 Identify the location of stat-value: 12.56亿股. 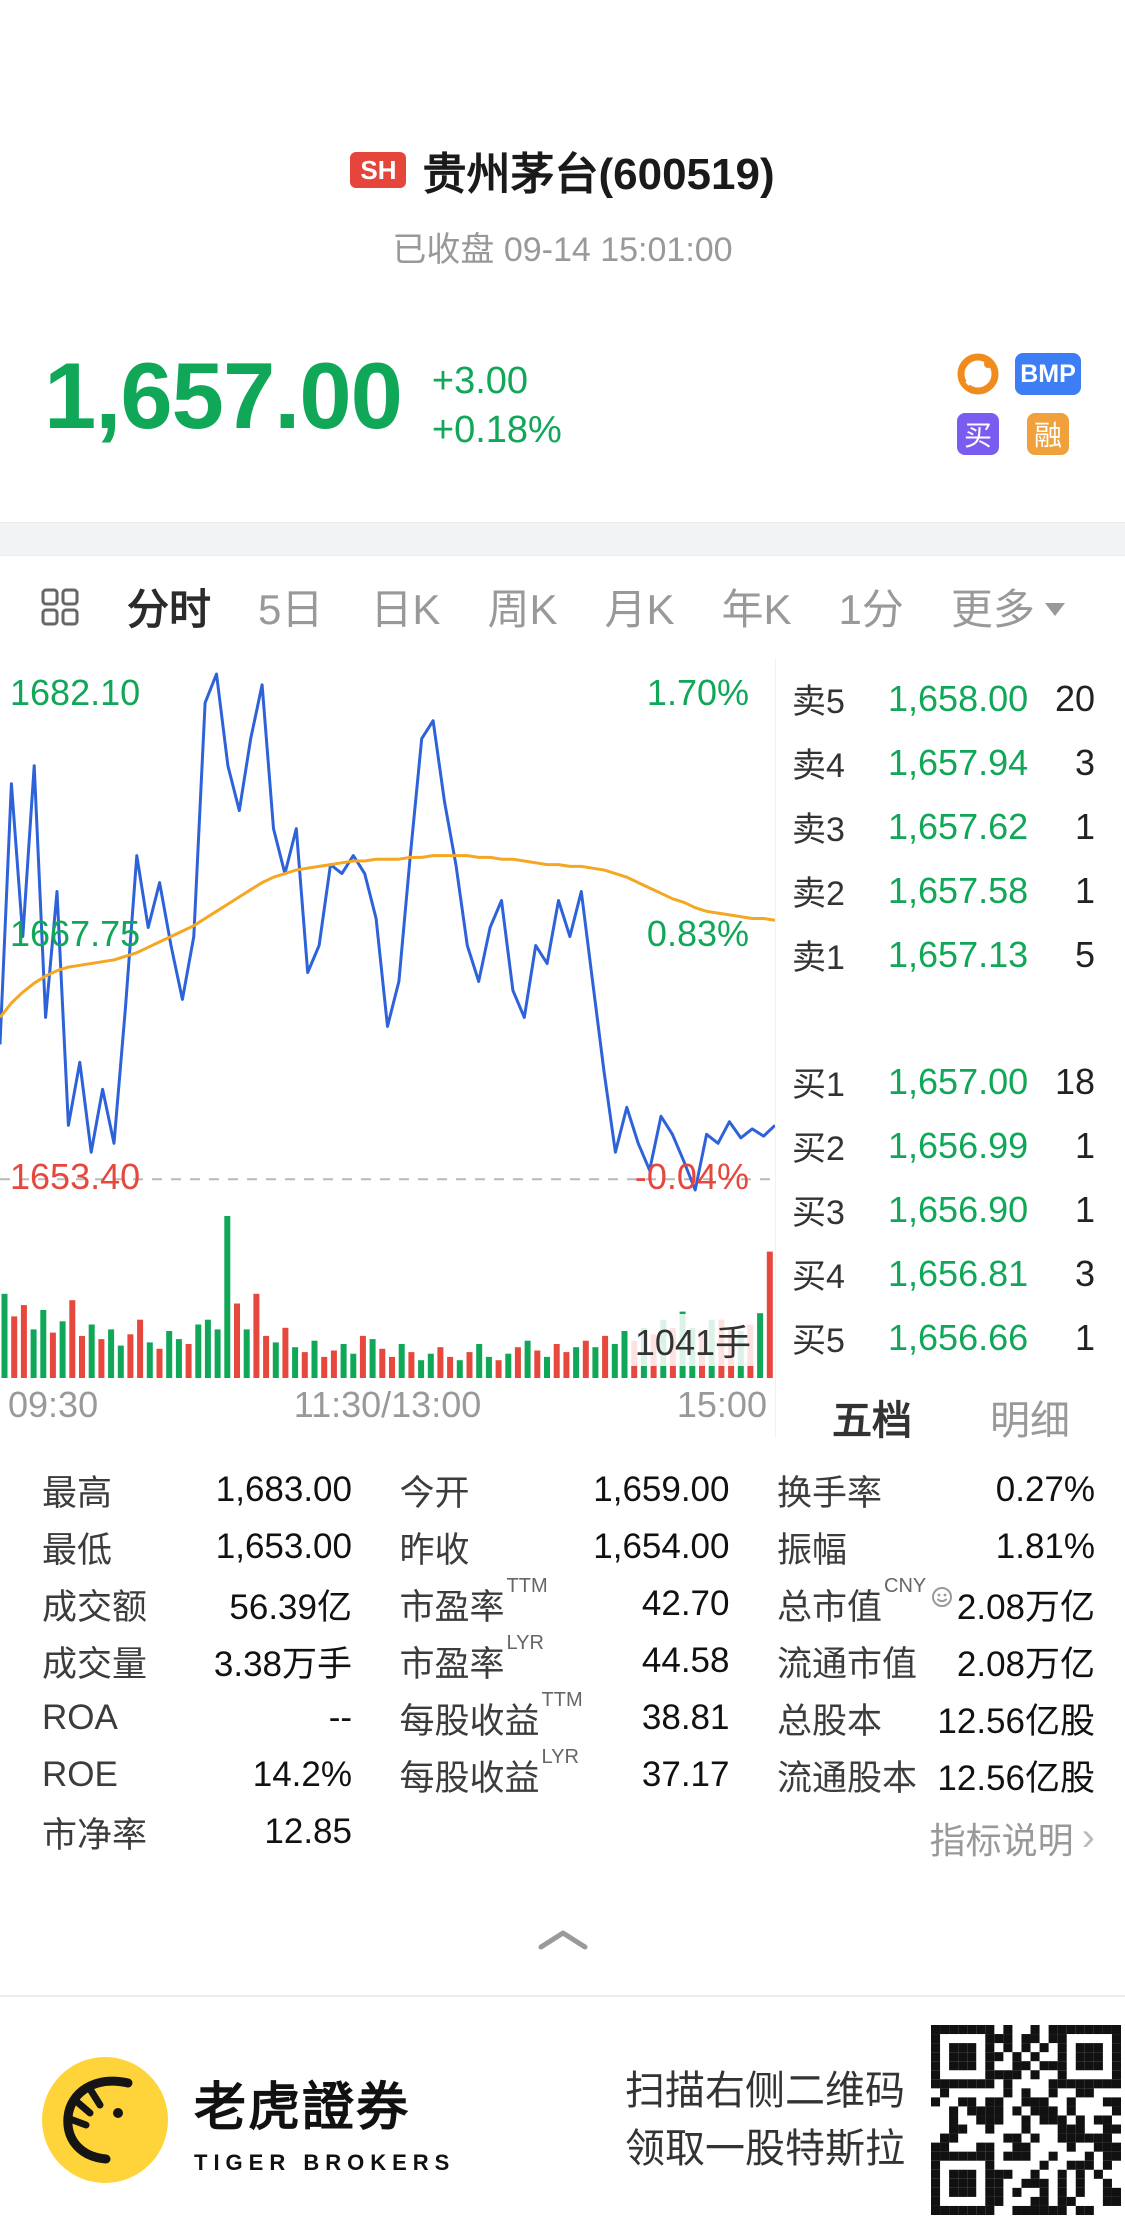
(1016, 1778).